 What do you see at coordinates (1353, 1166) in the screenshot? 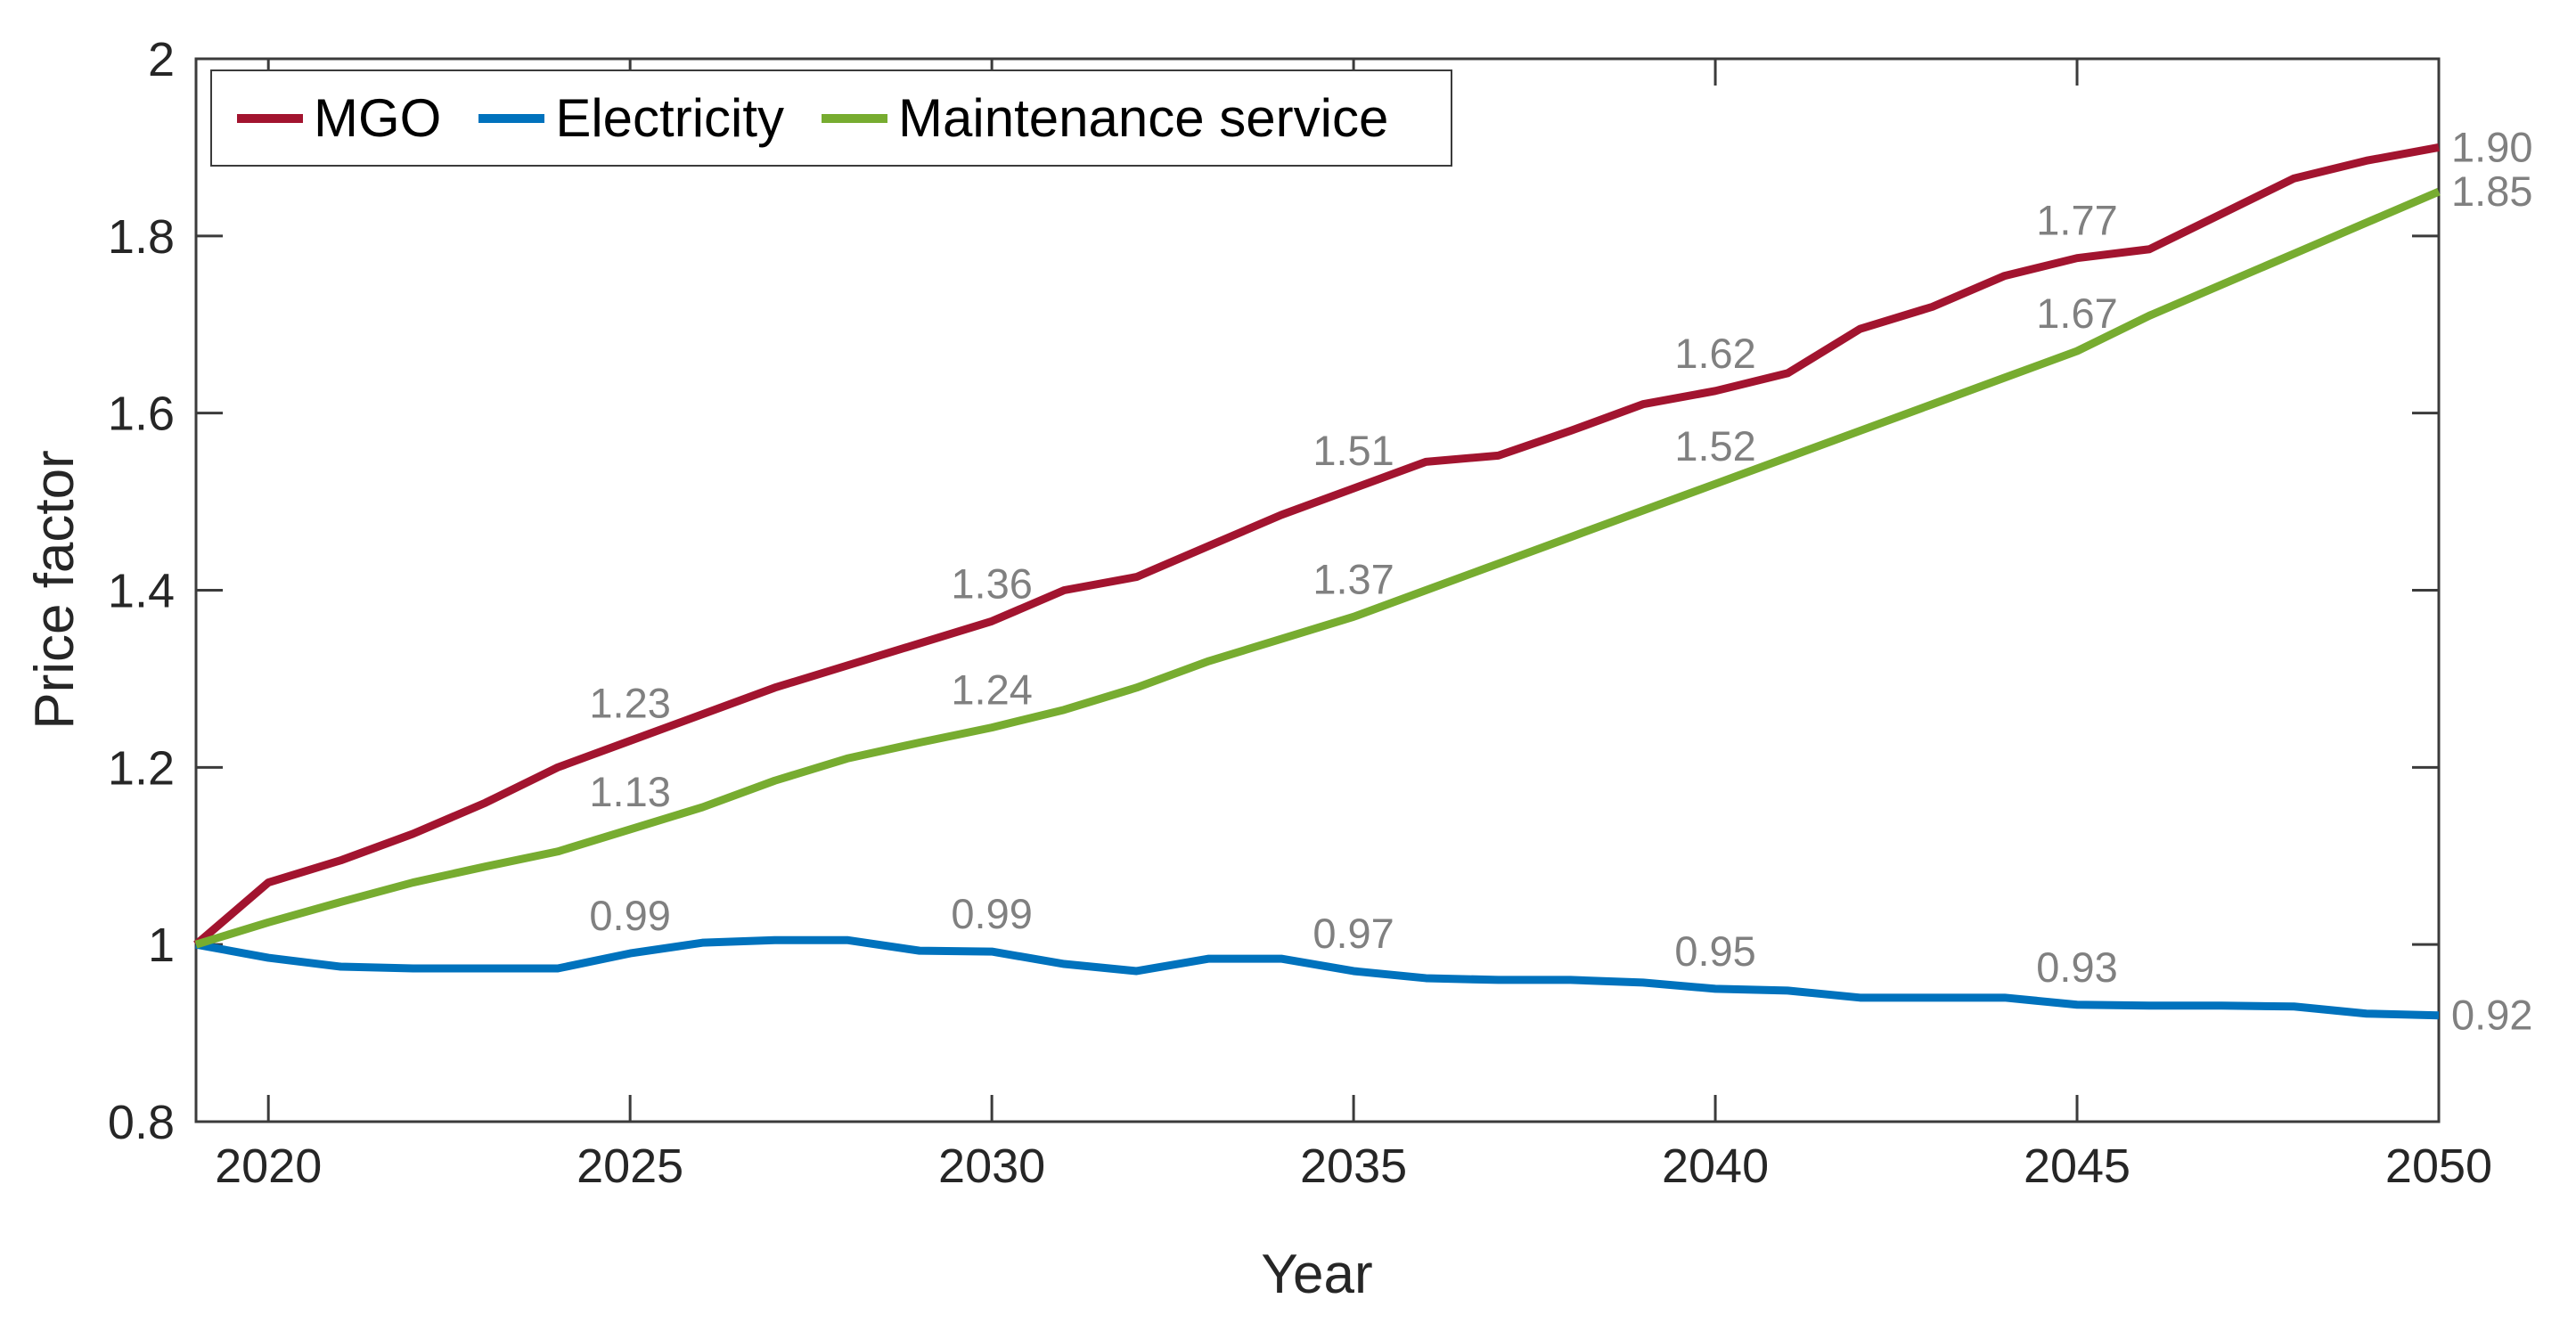
I see `x-tick-label: 2035` at bounding box center [1353, 1166].